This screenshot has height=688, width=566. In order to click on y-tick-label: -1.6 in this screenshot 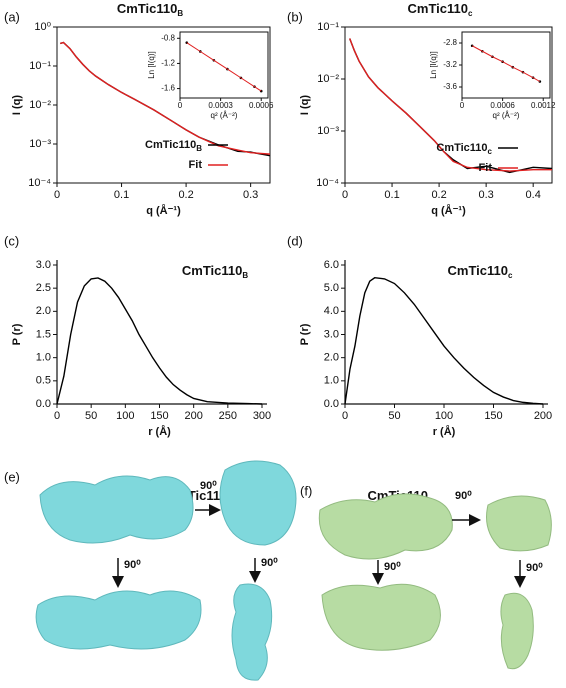, I will do `click(168, 88)`.